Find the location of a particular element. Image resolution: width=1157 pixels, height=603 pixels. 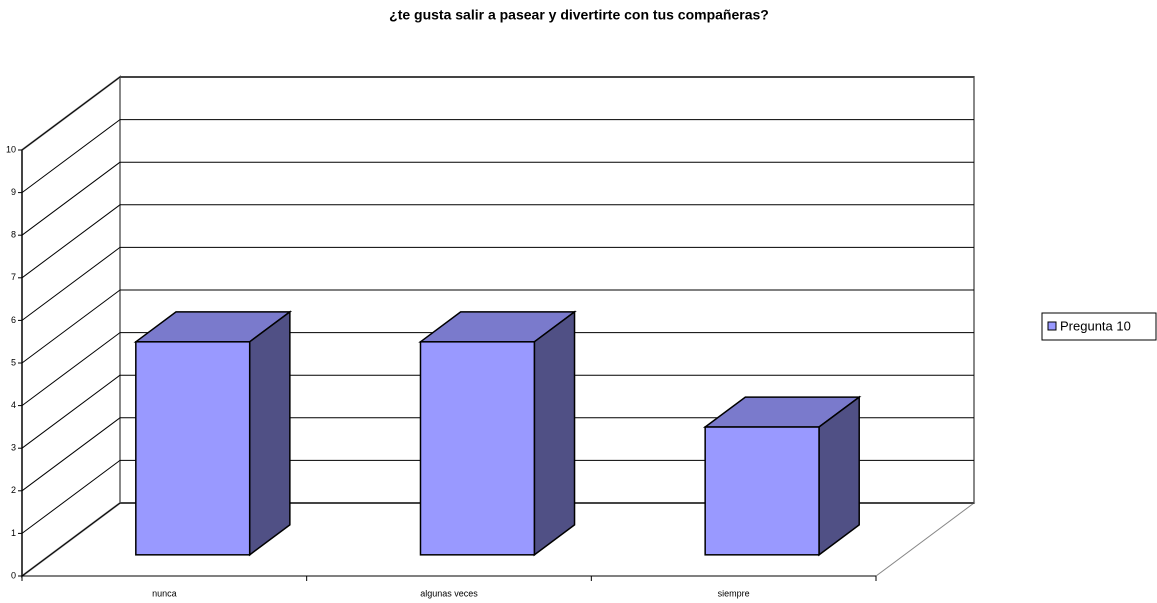

y-tick-label: 6 is located at coordinates (13, 320).